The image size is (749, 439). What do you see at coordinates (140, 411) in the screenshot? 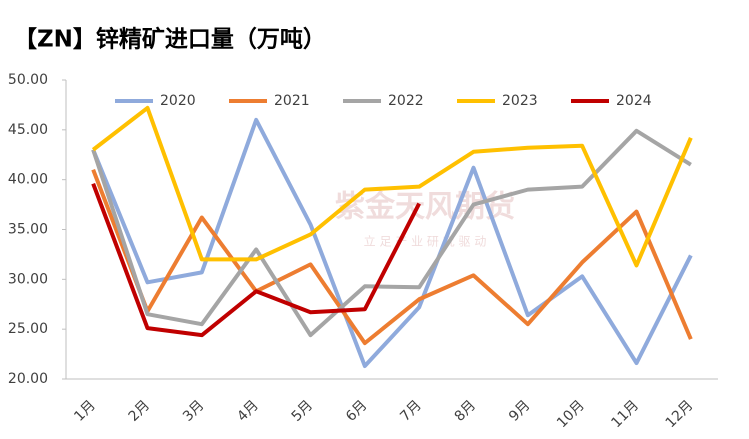
I see `x-tick-label: 2月` at bounding box center [140, 411].